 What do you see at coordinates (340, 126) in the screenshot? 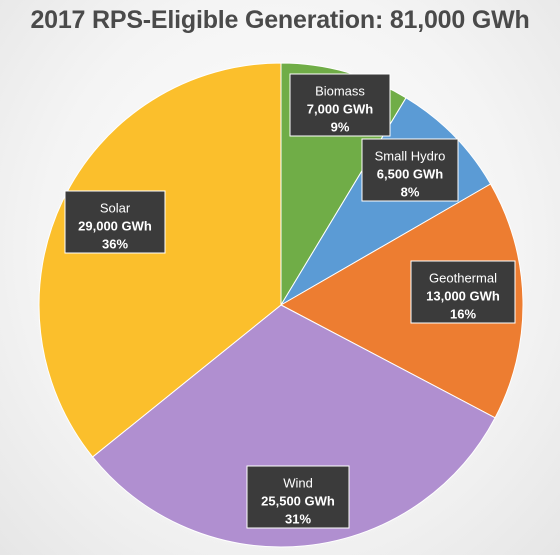
I see `data-label-percent: 9%` at bounding box center [340, 126].